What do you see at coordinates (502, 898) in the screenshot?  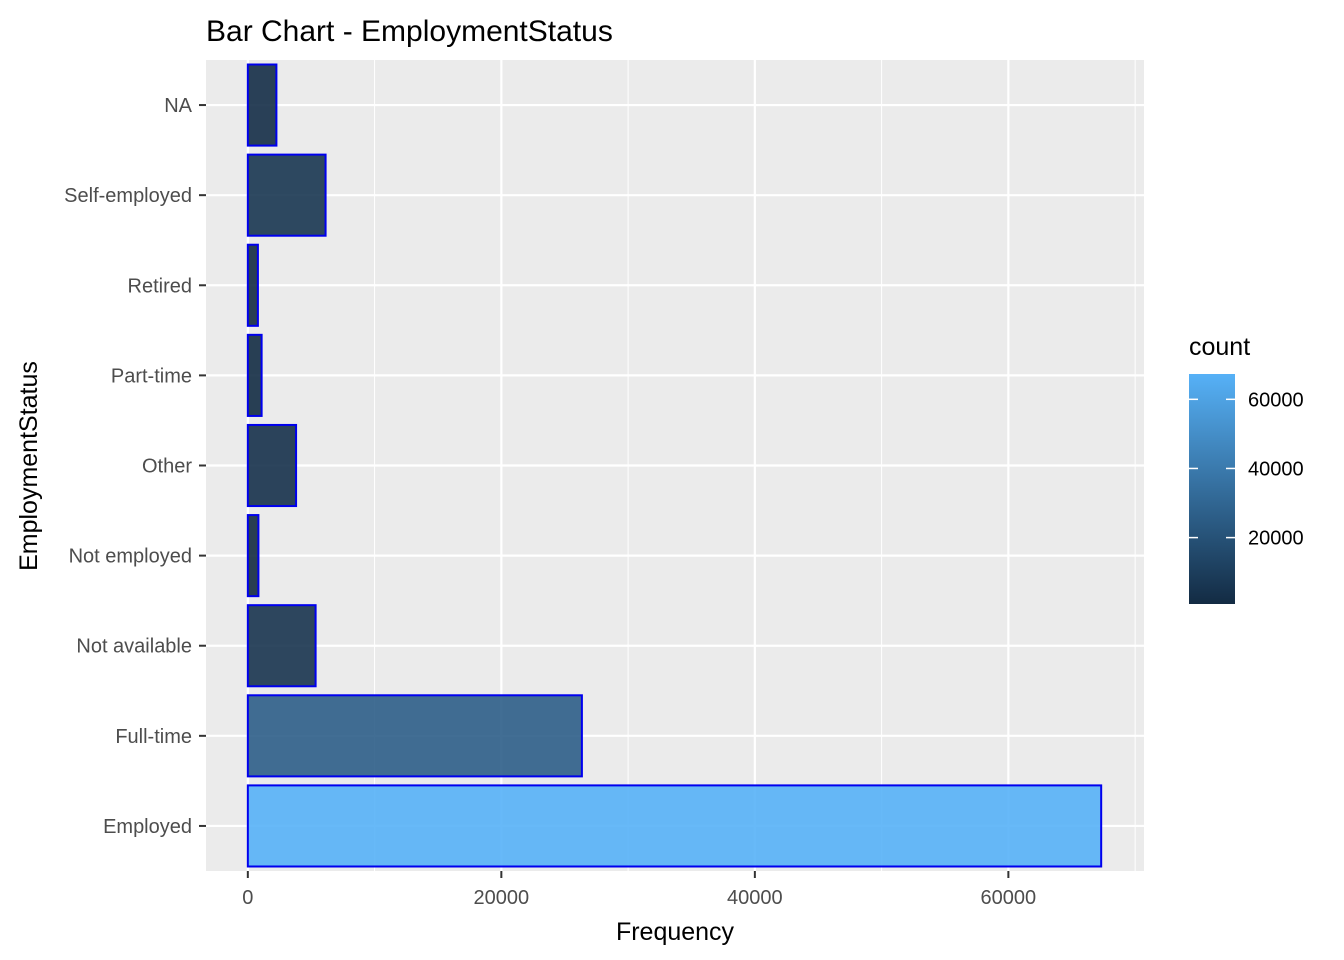 I see `x-tick-label: 20000` at bounding box center [502, 898].